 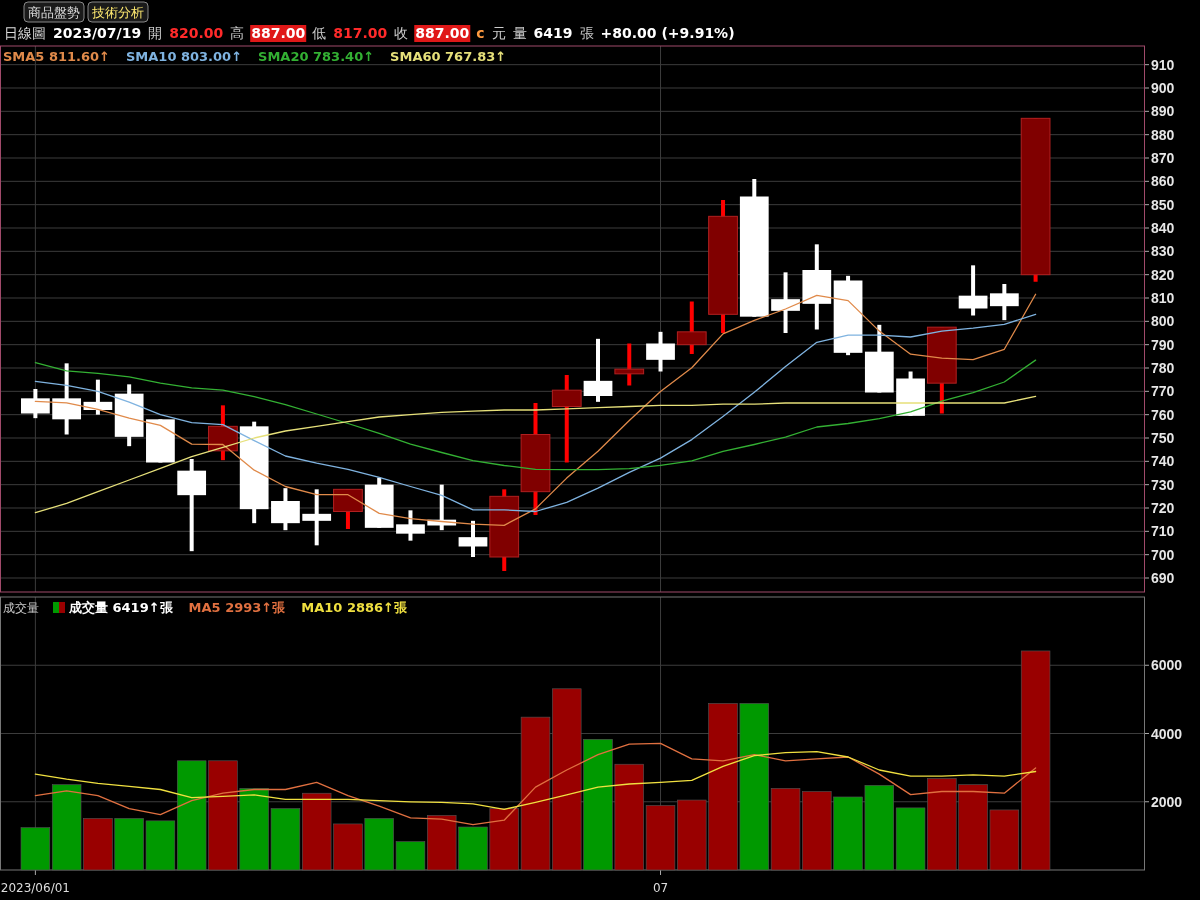 I want to click on y-tick-label: 830, so click(x=1163, y=251).